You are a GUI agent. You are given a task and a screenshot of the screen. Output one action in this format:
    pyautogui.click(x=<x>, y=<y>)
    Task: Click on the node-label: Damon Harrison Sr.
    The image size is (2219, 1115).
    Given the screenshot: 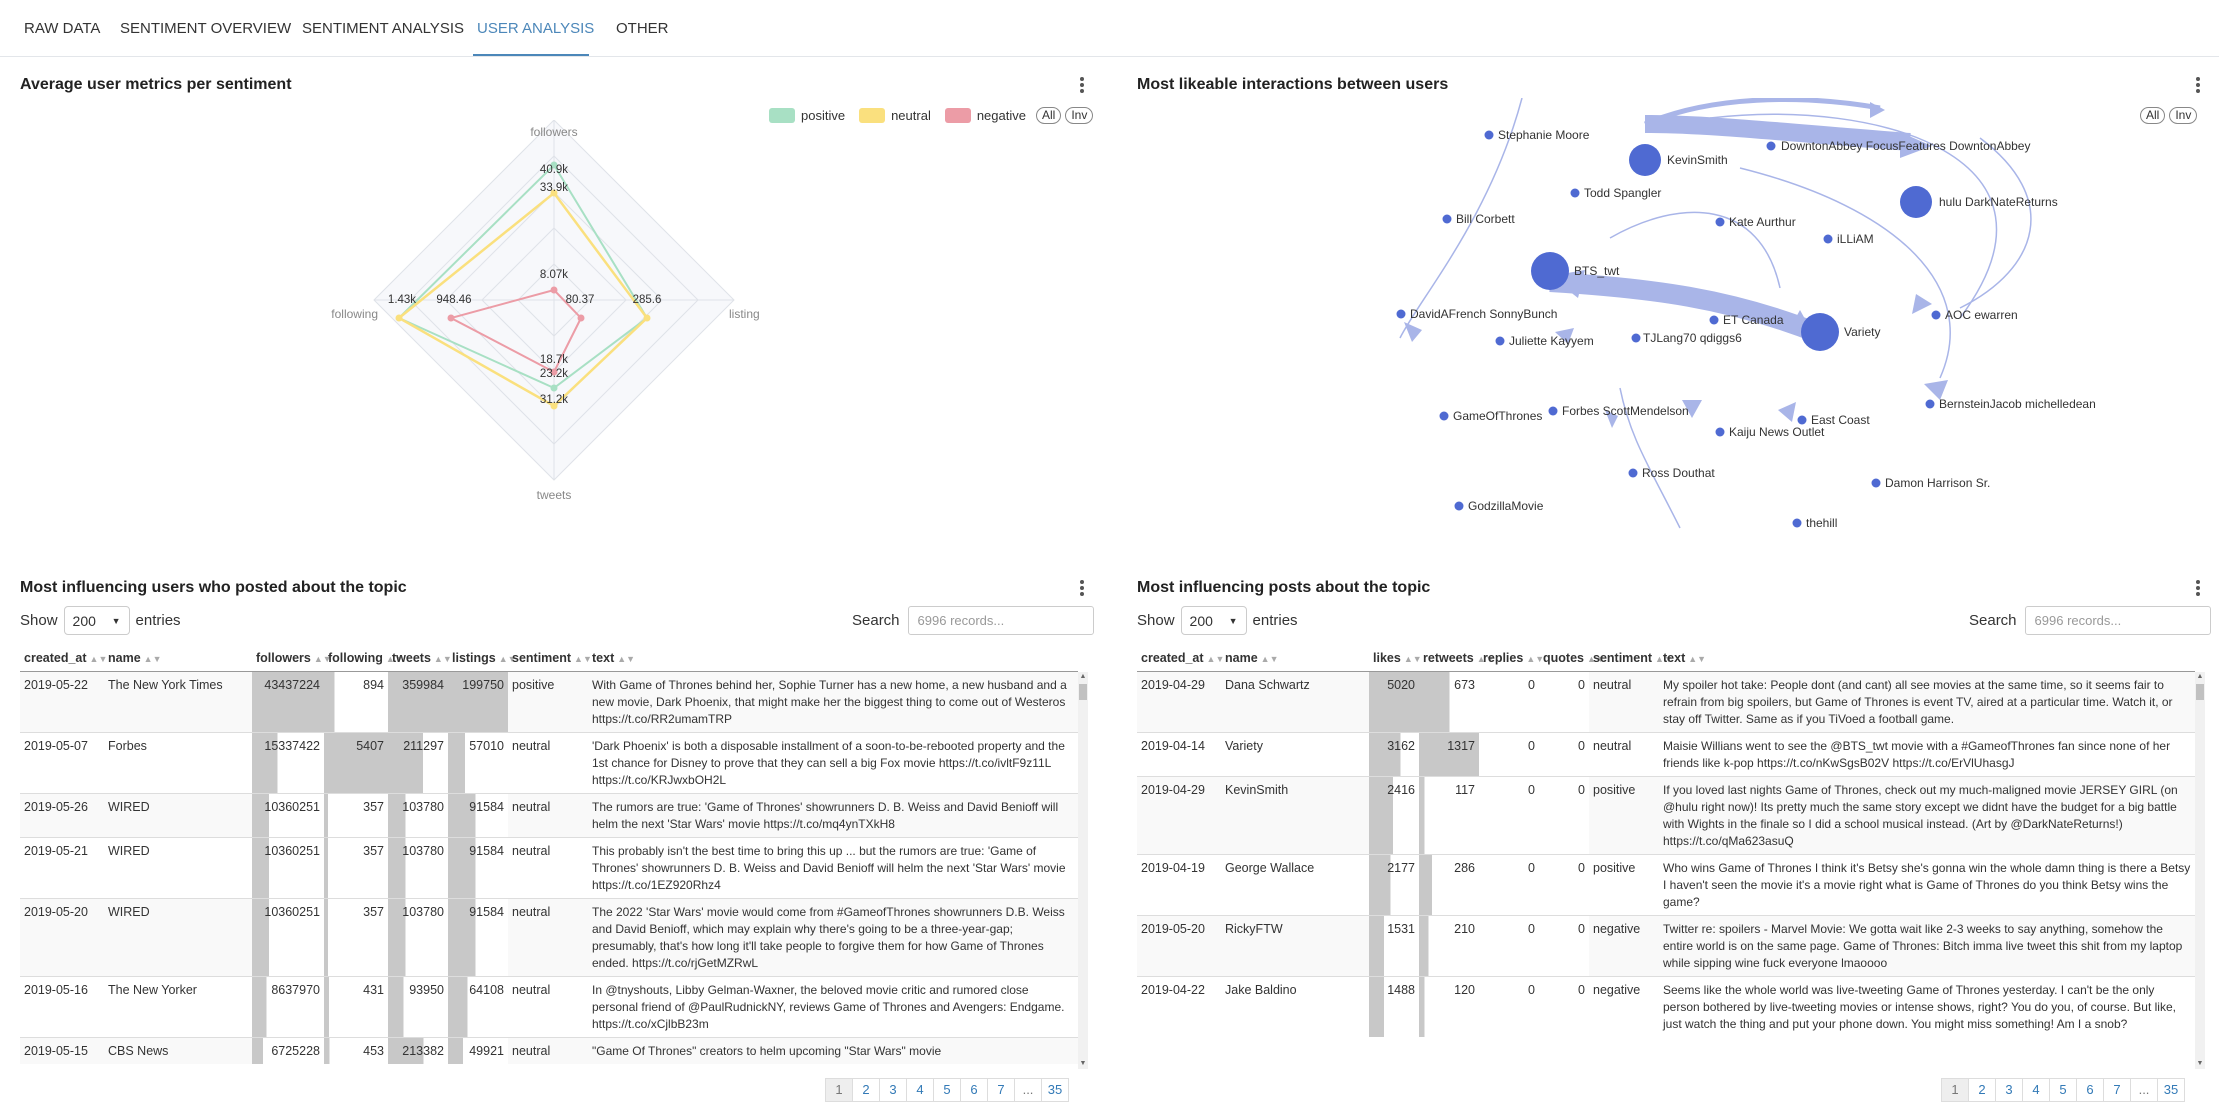 What is the action you would take?
    pyautogui.click(x=1937, y=483)
    